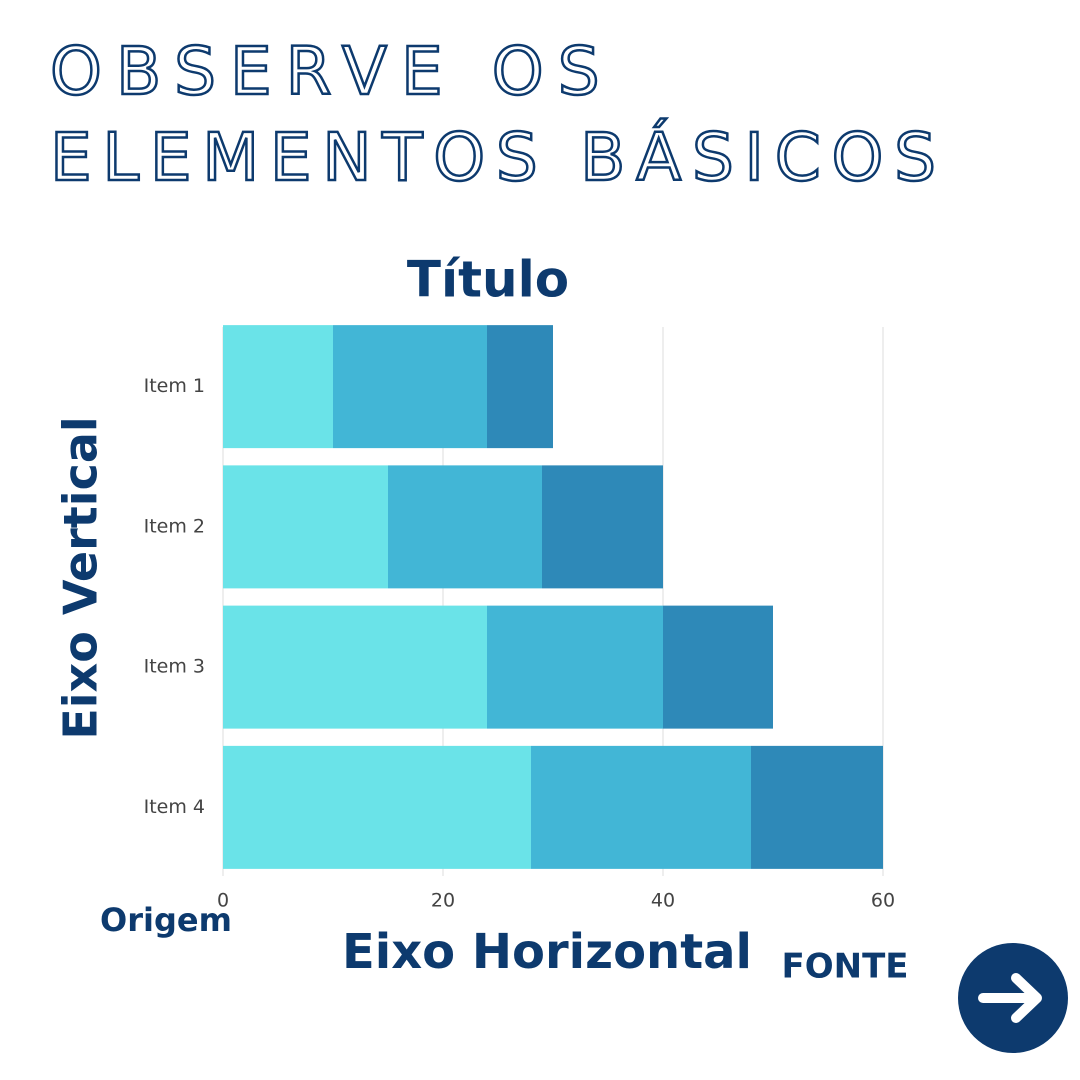 This screenshot has width=1080, height=1080. Describe the element at coordinates (844, 967) in the screenshot. I see `annotation: FONTE` at that location.